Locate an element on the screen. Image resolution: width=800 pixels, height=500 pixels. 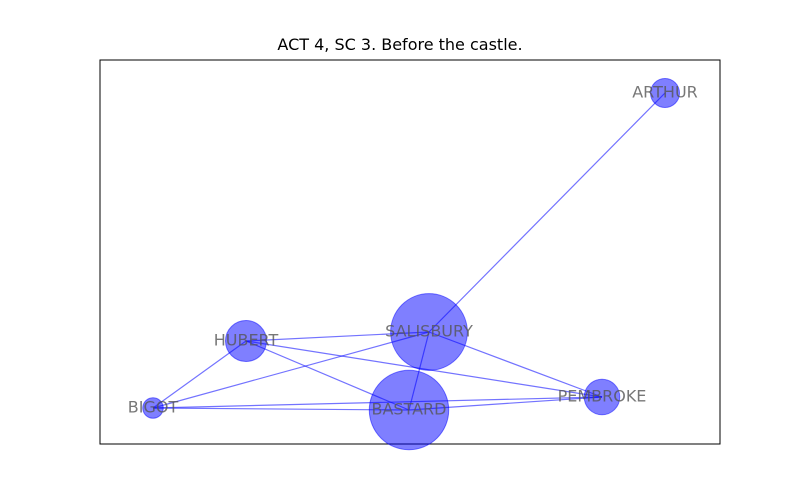
node-label-hubert: HUBERT is located at coordinates (246, 340).